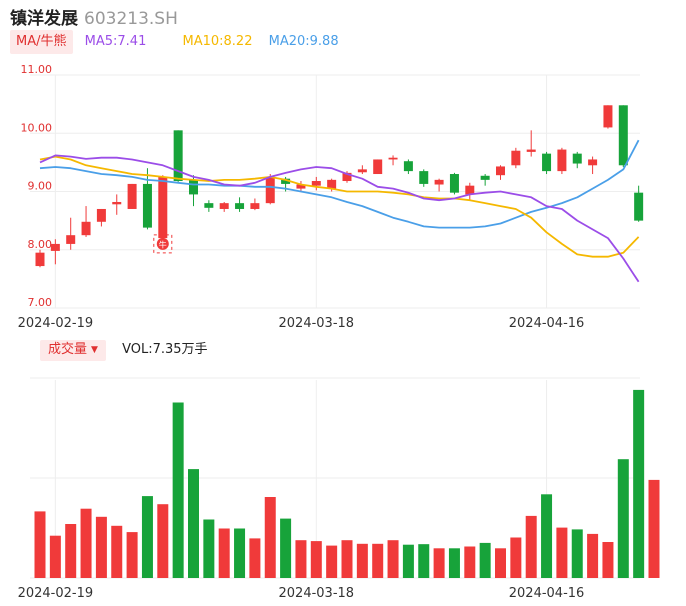  I want to click on ma20-line, so click(339, 184).